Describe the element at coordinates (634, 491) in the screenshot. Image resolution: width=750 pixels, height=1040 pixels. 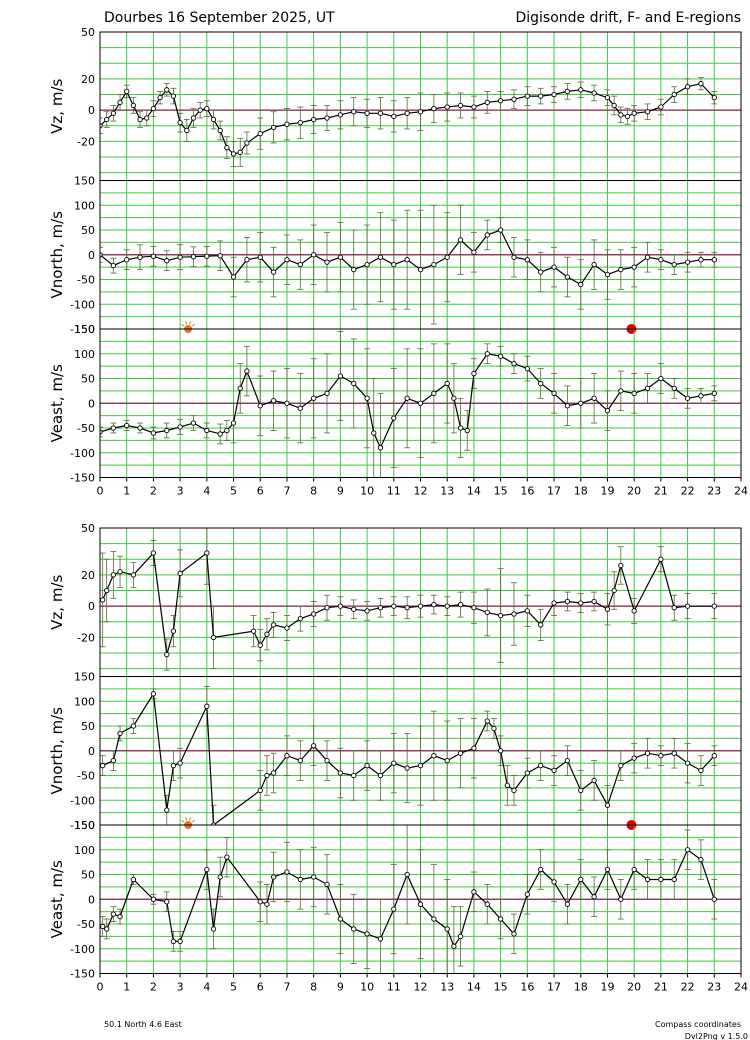
I see `x-tick-label: 20` at that location.